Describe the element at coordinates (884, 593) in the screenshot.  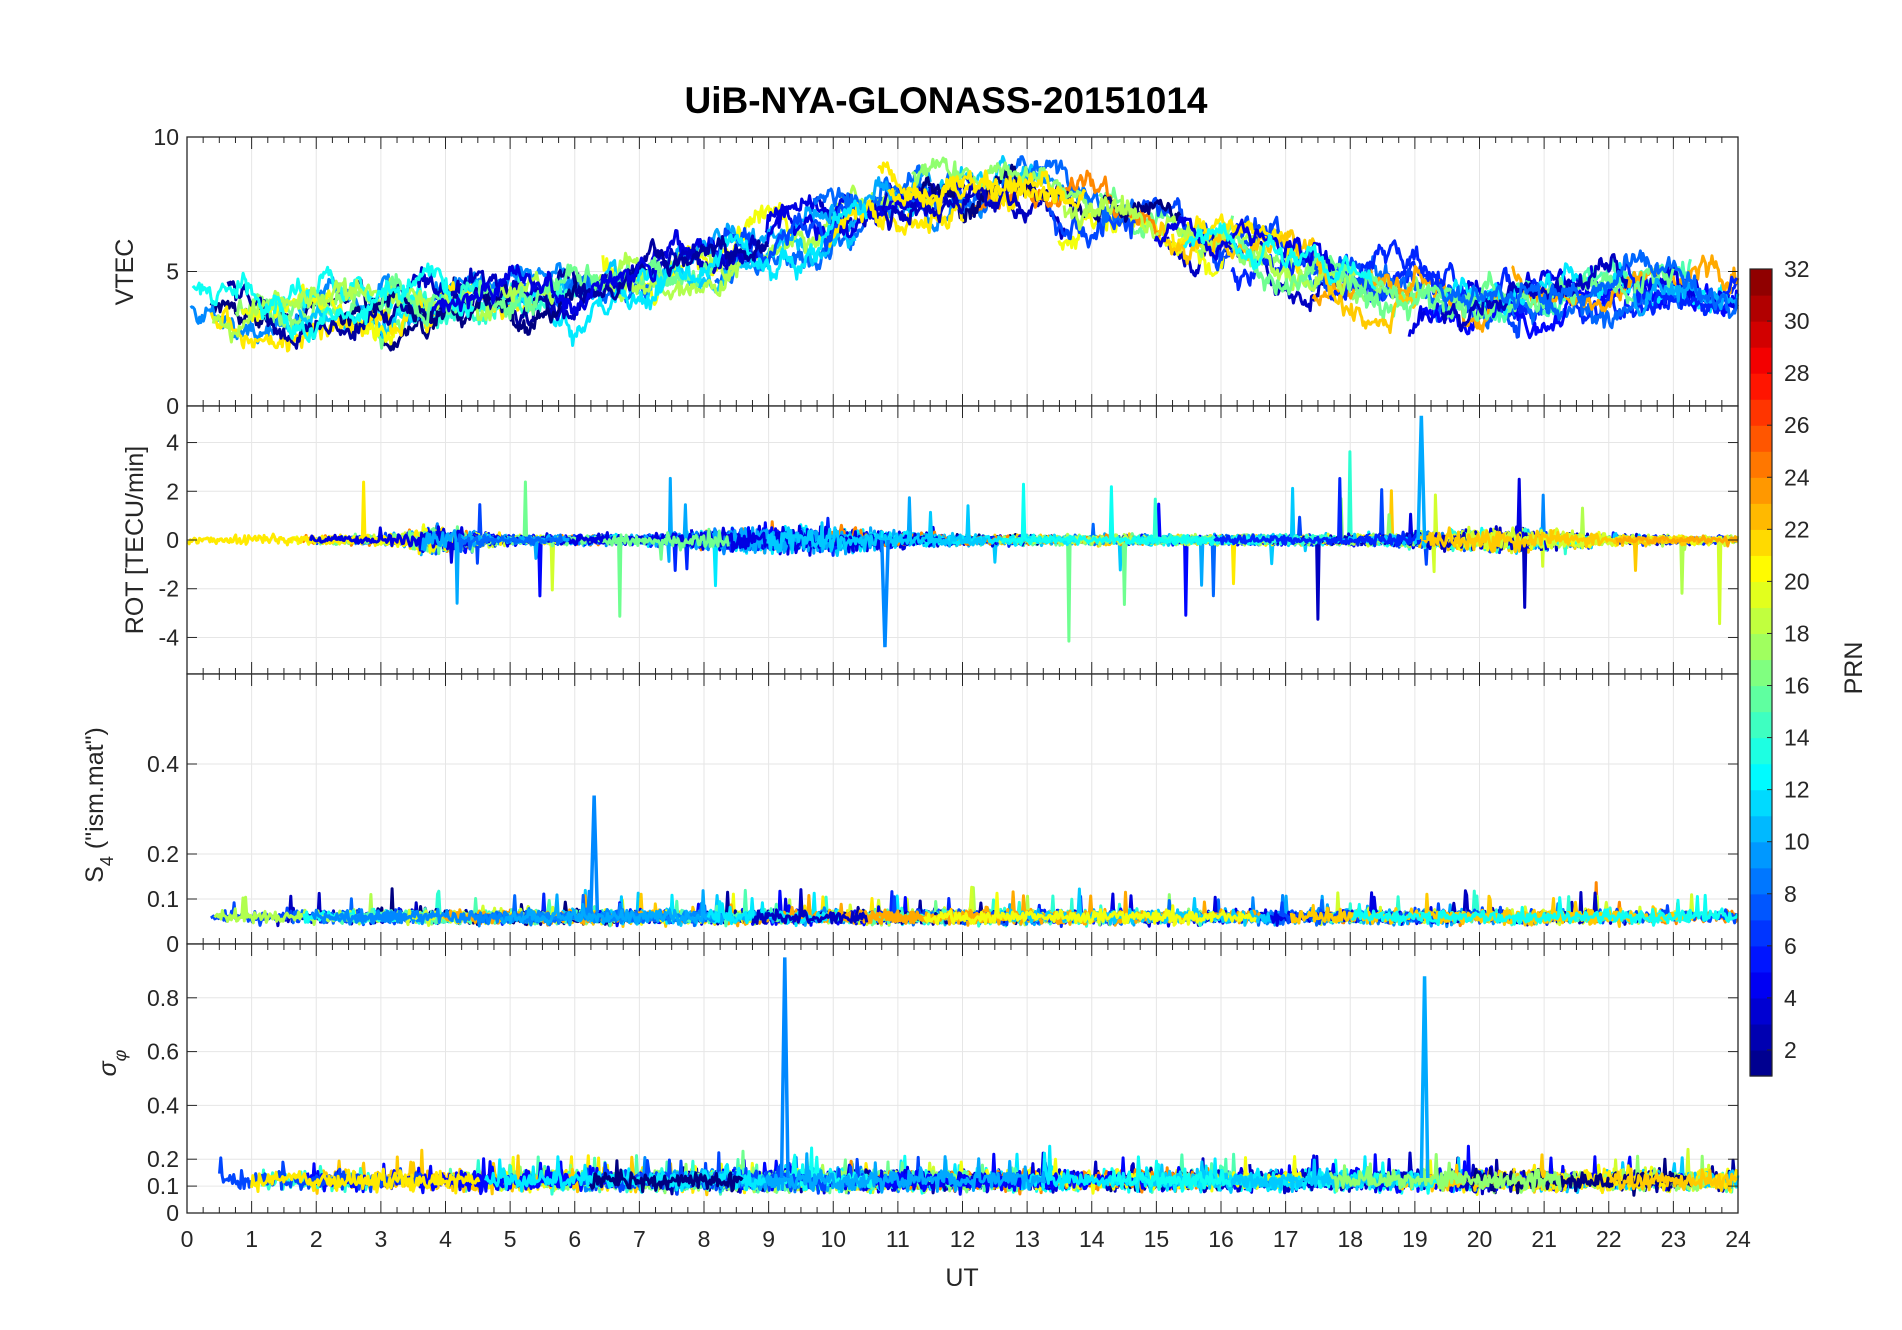
I see `spike-min` at that location.